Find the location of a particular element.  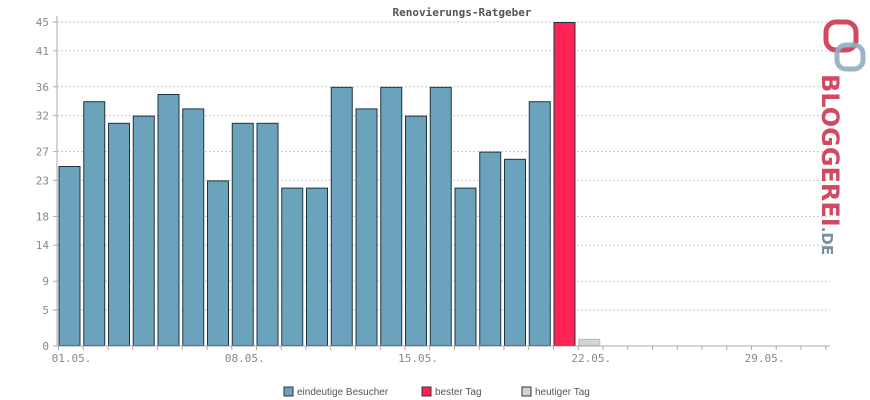

bar-eindeutige-besucher-05.05. is located at coordinates (168, 220).